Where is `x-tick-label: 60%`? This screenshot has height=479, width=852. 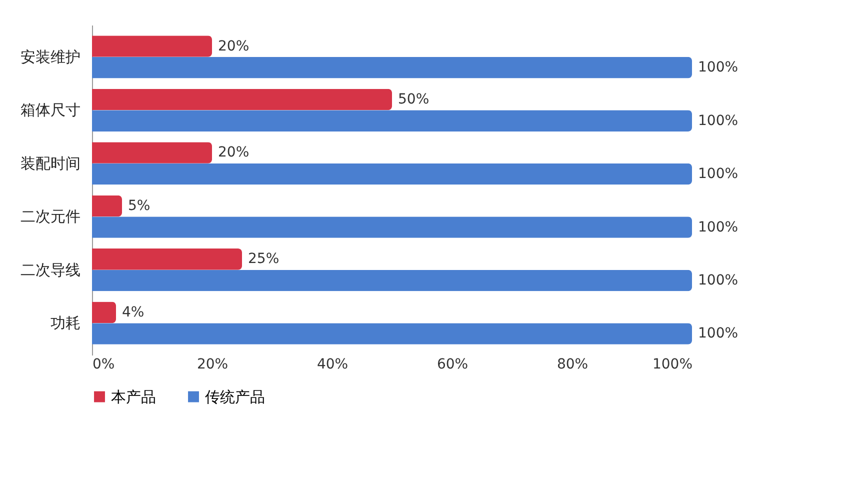 x-tick-label: 60% is located at coordinates (452, 364).